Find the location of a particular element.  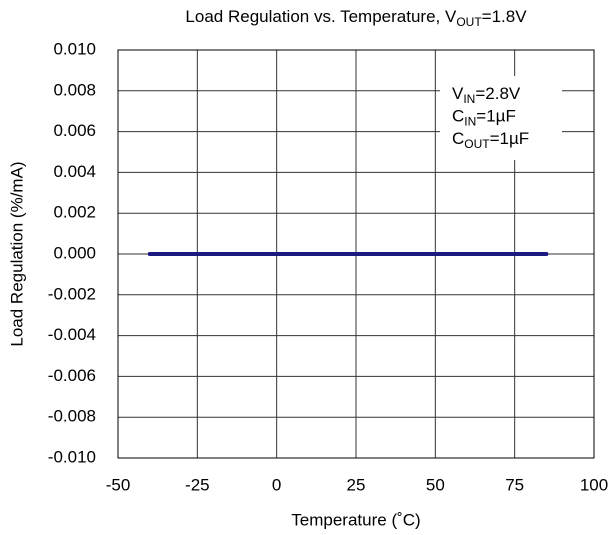

x-tick-label: -25 is located at coordinates (197, 484).